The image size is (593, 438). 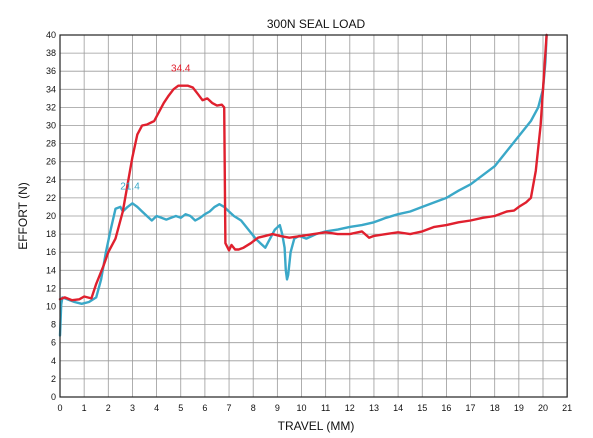 What do you see at coordinates (51, 307) in the screenshot?
I see `y-tick-label: 10` at bounding box center [51, 307].